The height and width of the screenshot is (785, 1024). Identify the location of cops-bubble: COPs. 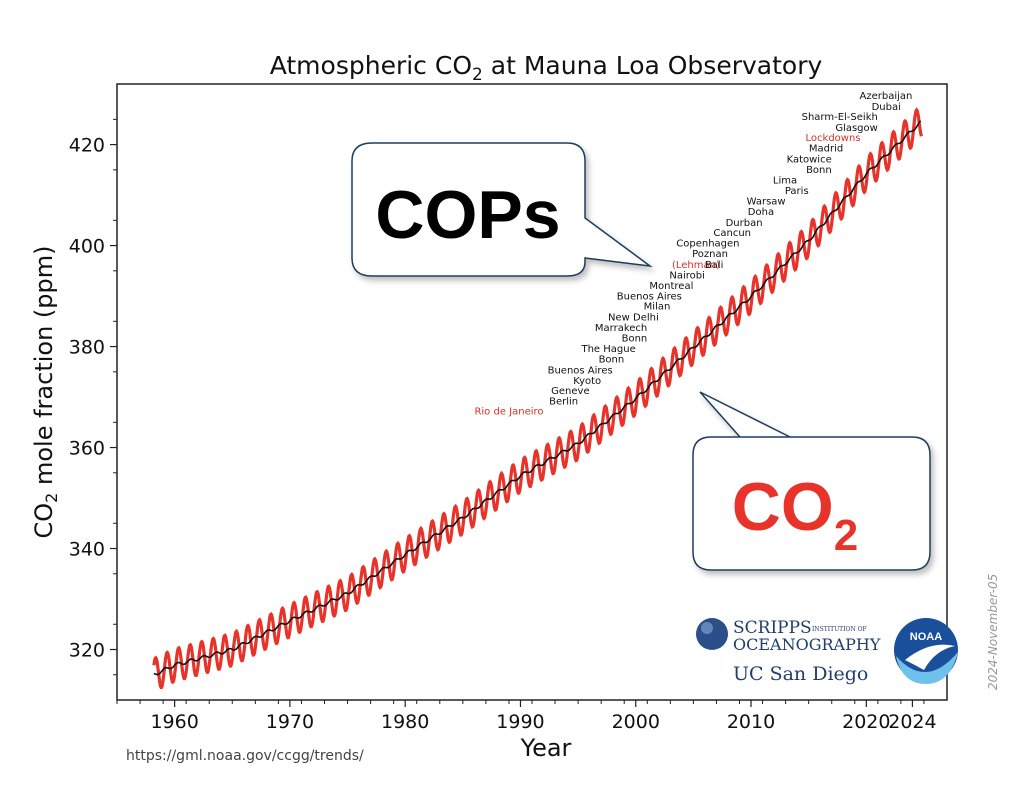
(502, 209).